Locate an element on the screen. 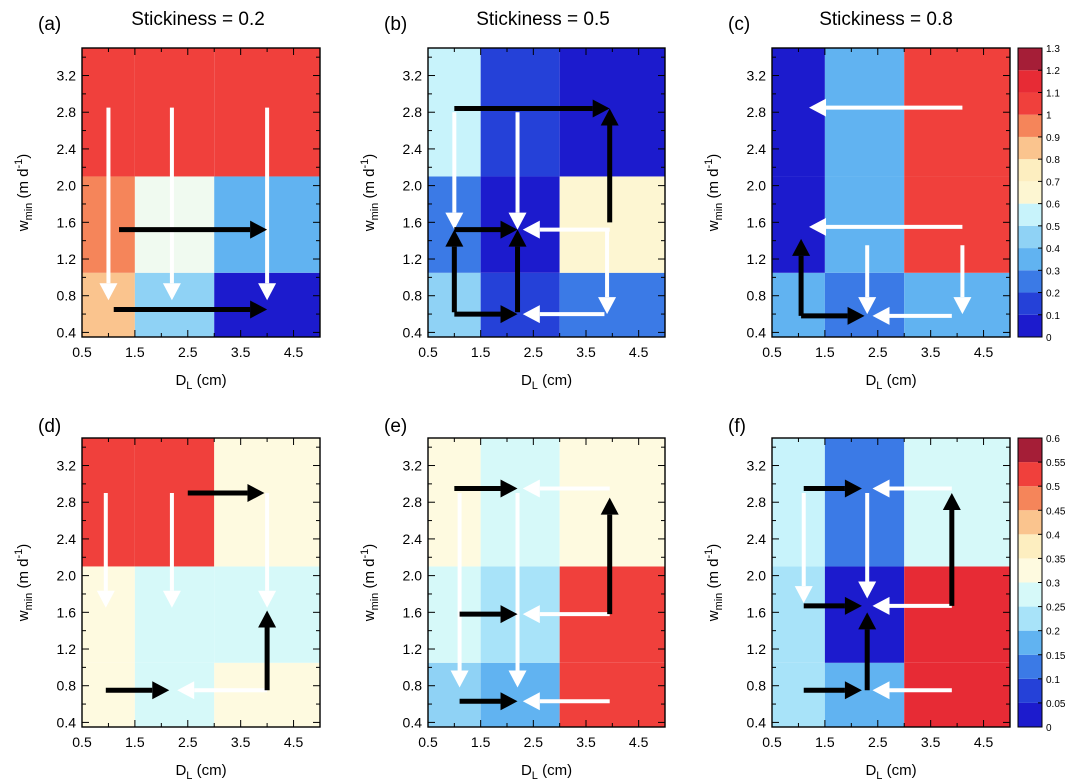  colorbar-tick-label: 1 is located at coordinates (1049, 116).